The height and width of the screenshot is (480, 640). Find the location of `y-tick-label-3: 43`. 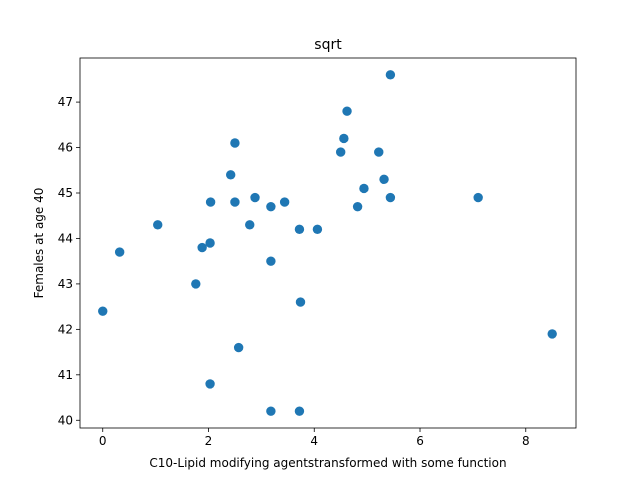

y-tick-label-3: 43 is located at coordinates (65, 284).